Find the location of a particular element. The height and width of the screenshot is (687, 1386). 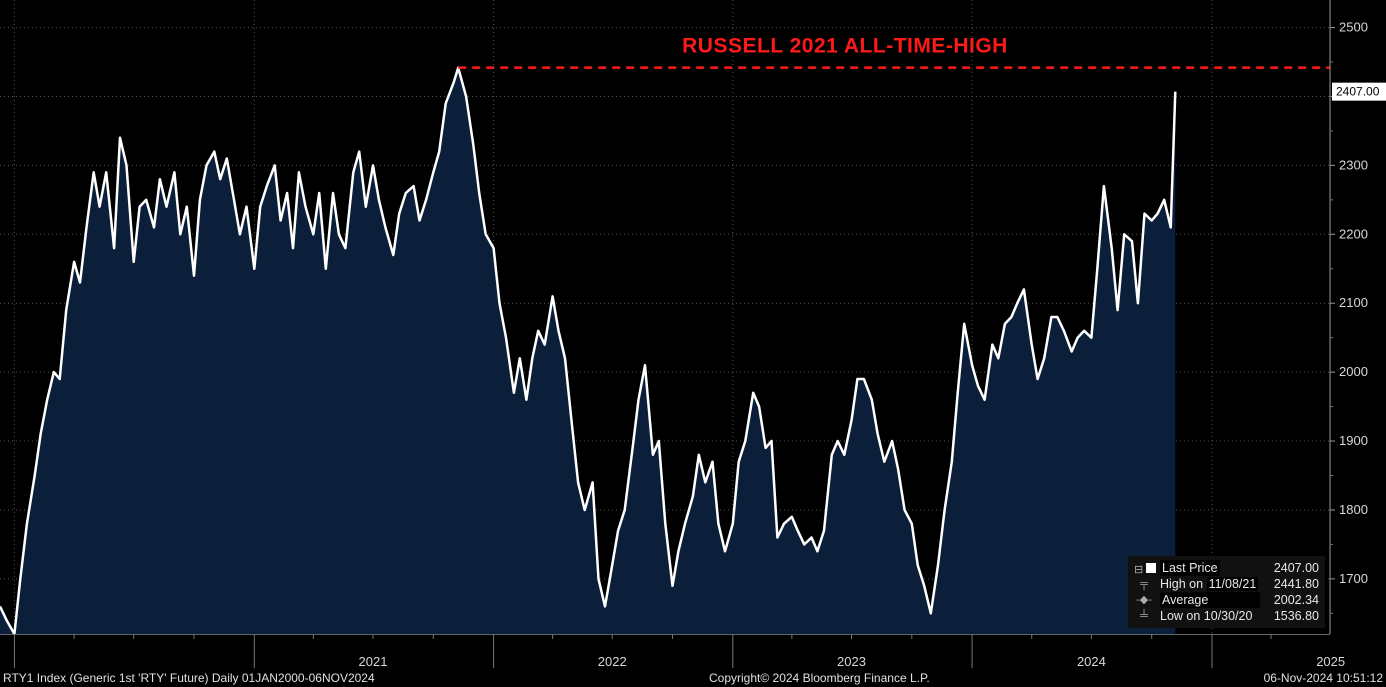

collapse-icon: ⊟ is located at coordinates (1145, 569).